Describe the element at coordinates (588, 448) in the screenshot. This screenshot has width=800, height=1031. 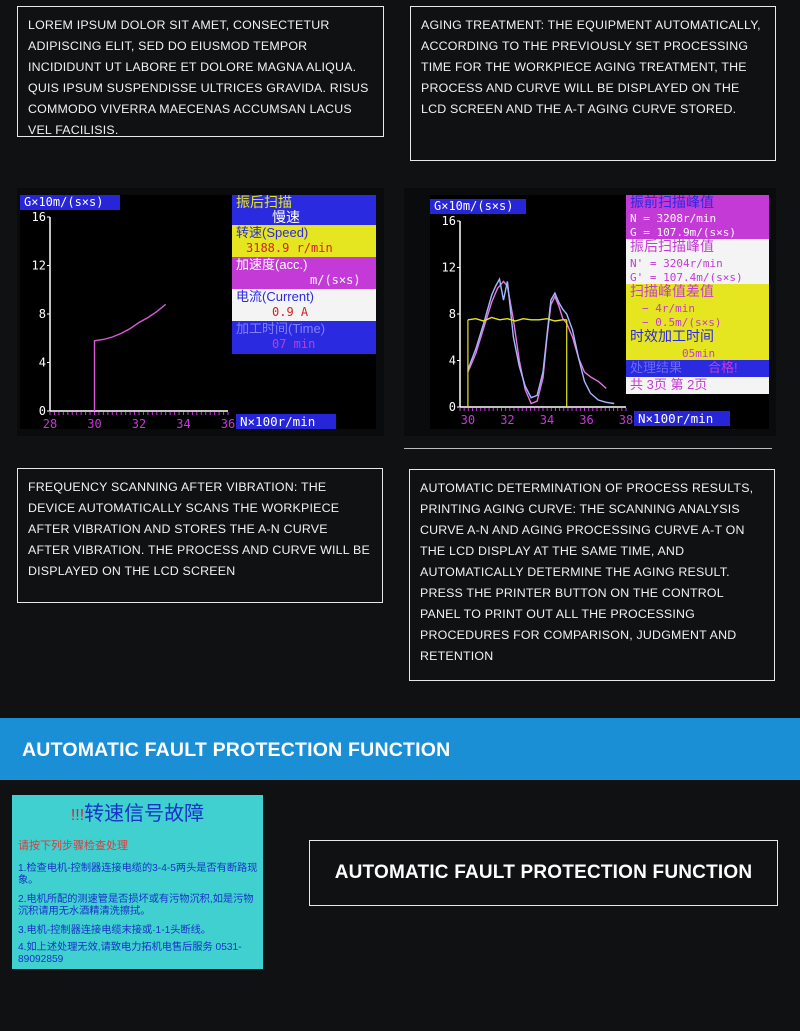
I see `divider-line` at that location.